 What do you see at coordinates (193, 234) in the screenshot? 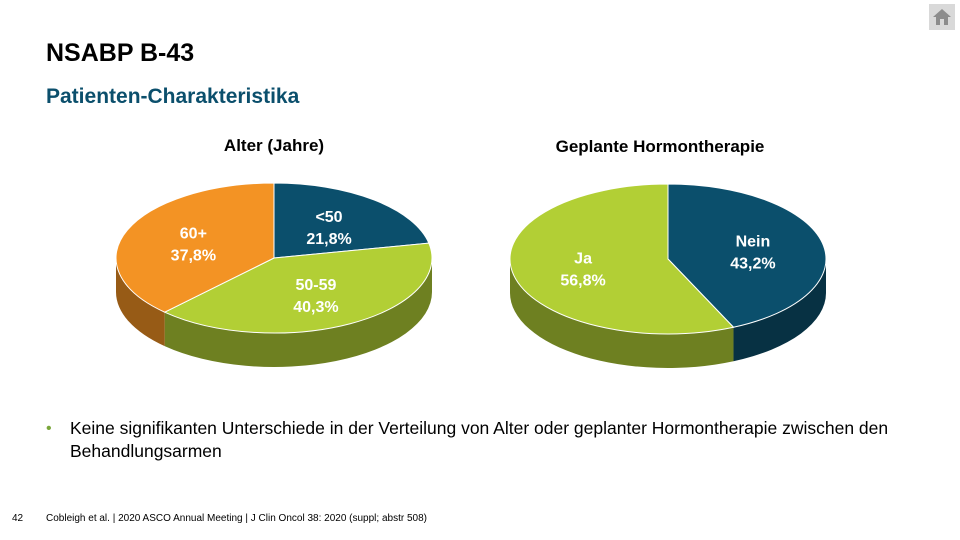
I see `pie-label-0-2: 60+` at bounding box center [193, 234].